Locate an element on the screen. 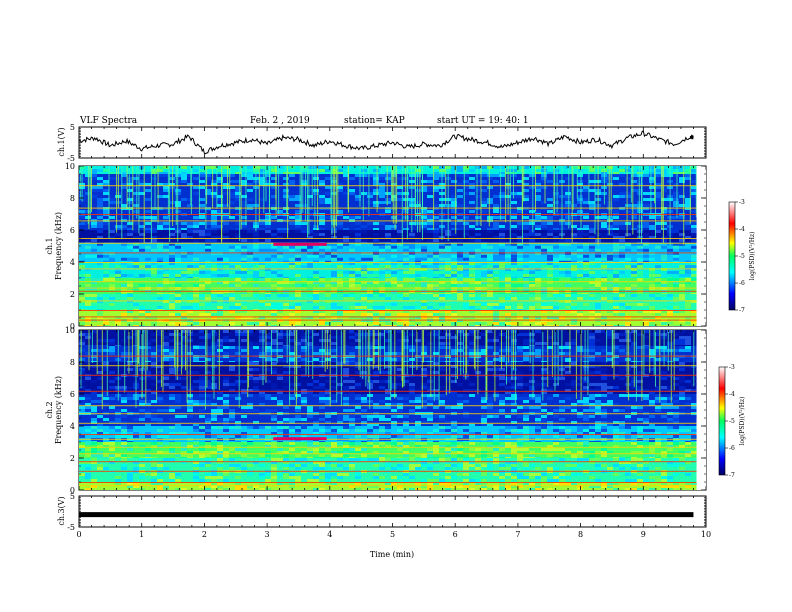 This screenshot has height=612, width=792. figure-title: VLF Spectra is located at coordinates (108, 121).